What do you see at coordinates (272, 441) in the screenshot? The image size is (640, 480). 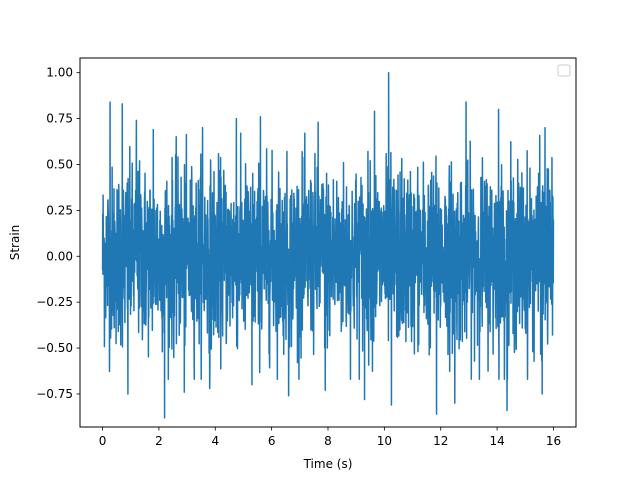 I see `x-tick-label: 6` at bounding box center [272, 441].